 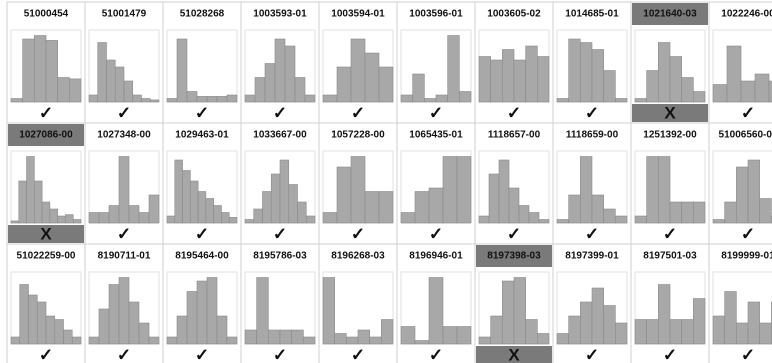 I want to click on cell-id: 8197399-01, so click(x=592, y=256).